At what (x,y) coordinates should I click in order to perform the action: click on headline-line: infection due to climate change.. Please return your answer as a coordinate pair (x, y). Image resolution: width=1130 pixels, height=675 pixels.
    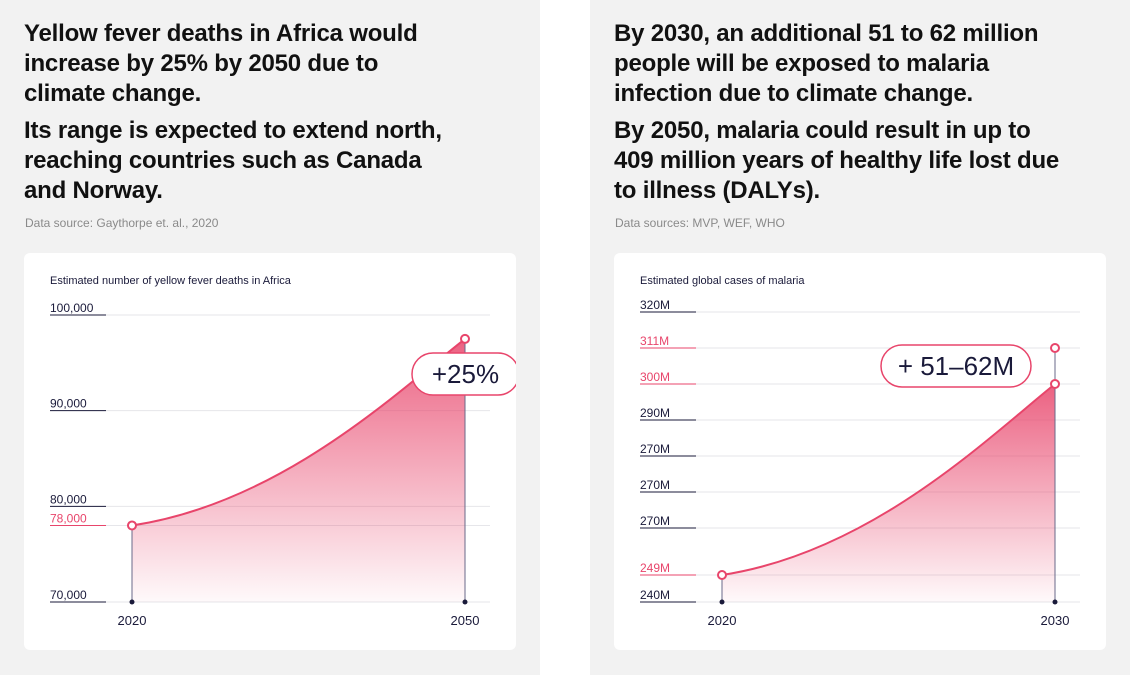
    Looking at the image, I should click on (793, 93).